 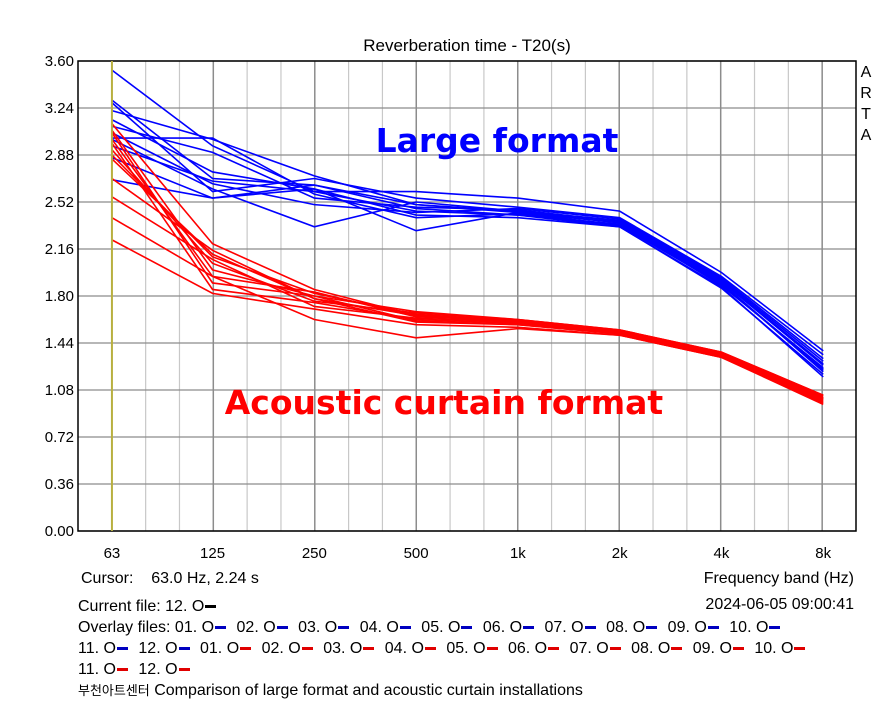 What do you see at coordinates (779, 604) in the screenshot?
I see `measurement-date: 2024-06-05 09:00:41` at bounding box center [779, 604].